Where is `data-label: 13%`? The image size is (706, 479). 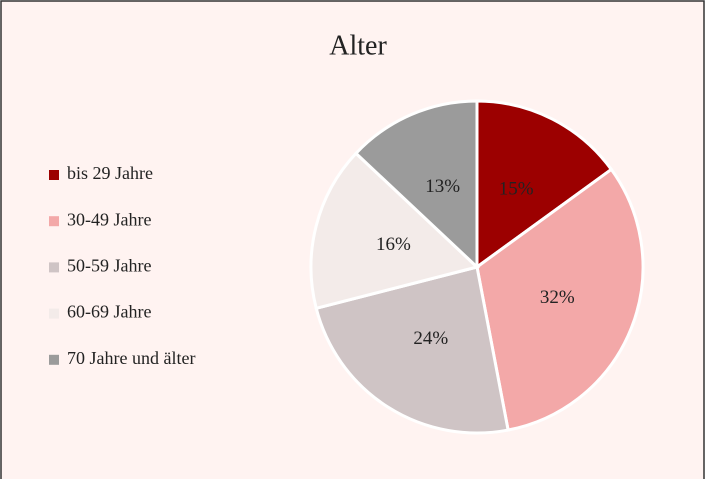 data-label: 13% is located at coordinates (442, 186).